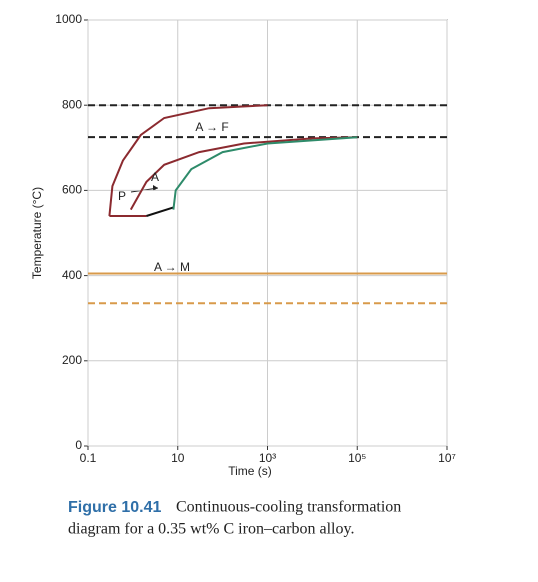 Image resolution: width=538 pixels, height=582 pixels. I want to click on y-tick-label: 800, so click(72, 104).